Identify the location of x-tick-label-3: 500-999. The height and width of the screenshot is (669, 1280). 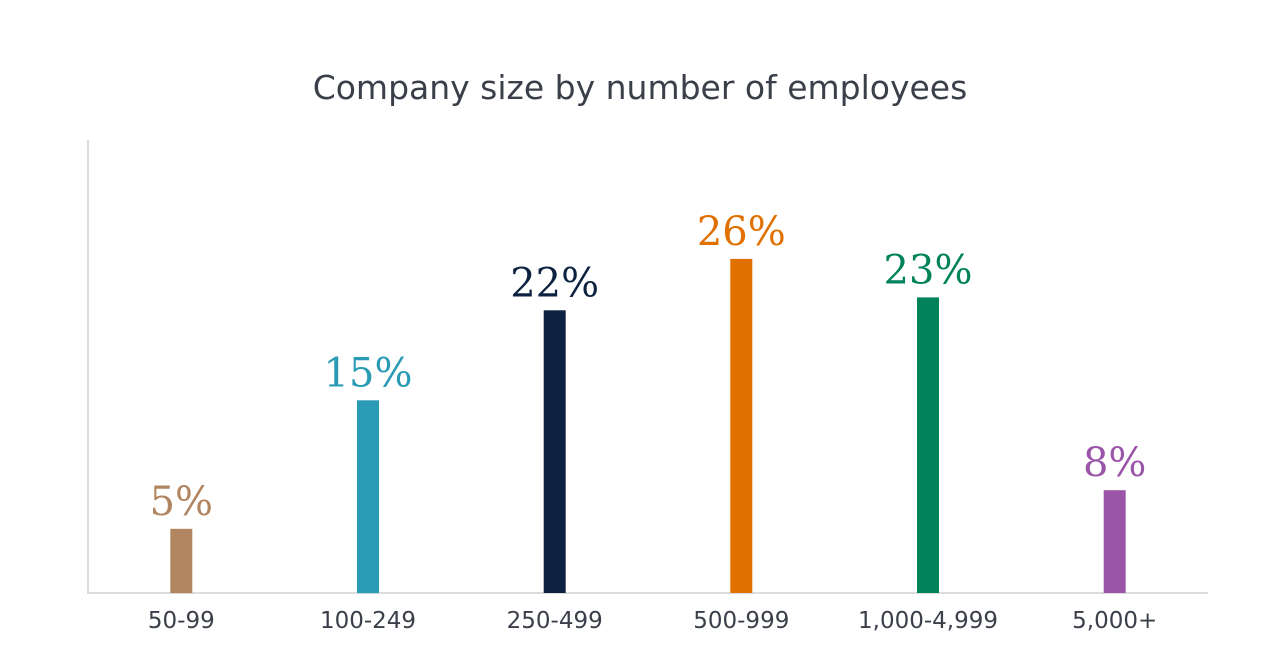
(741, 621).